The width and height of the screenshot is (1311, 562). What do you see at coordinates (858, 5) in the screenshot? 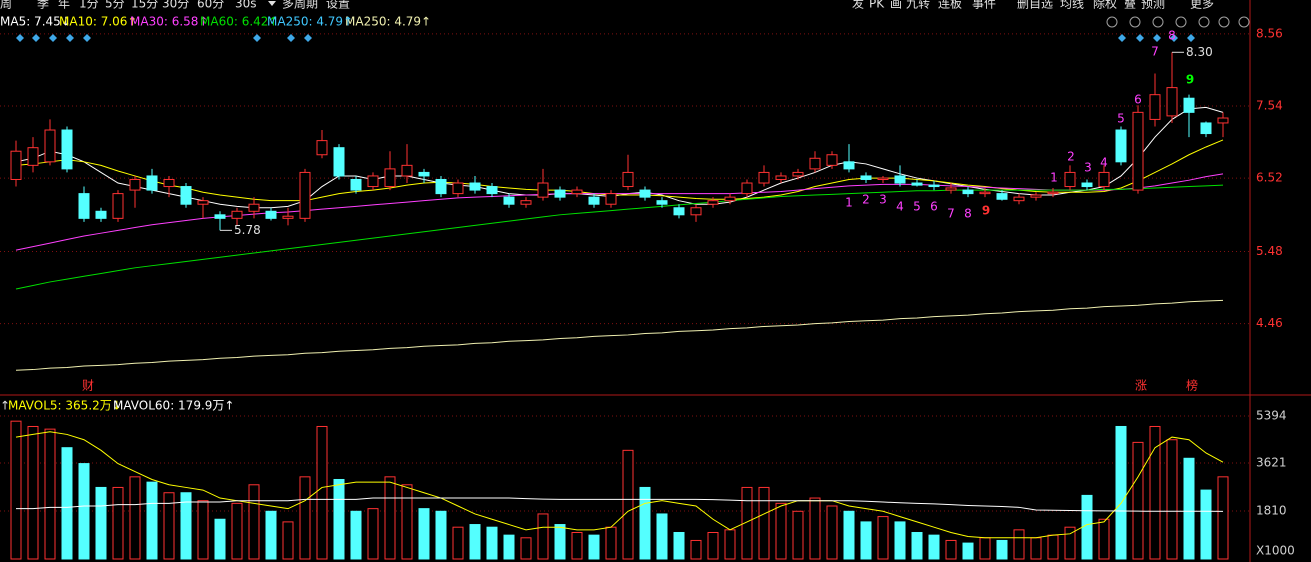
I see `toolbar-button: 发` at bounding box center [858, 5].